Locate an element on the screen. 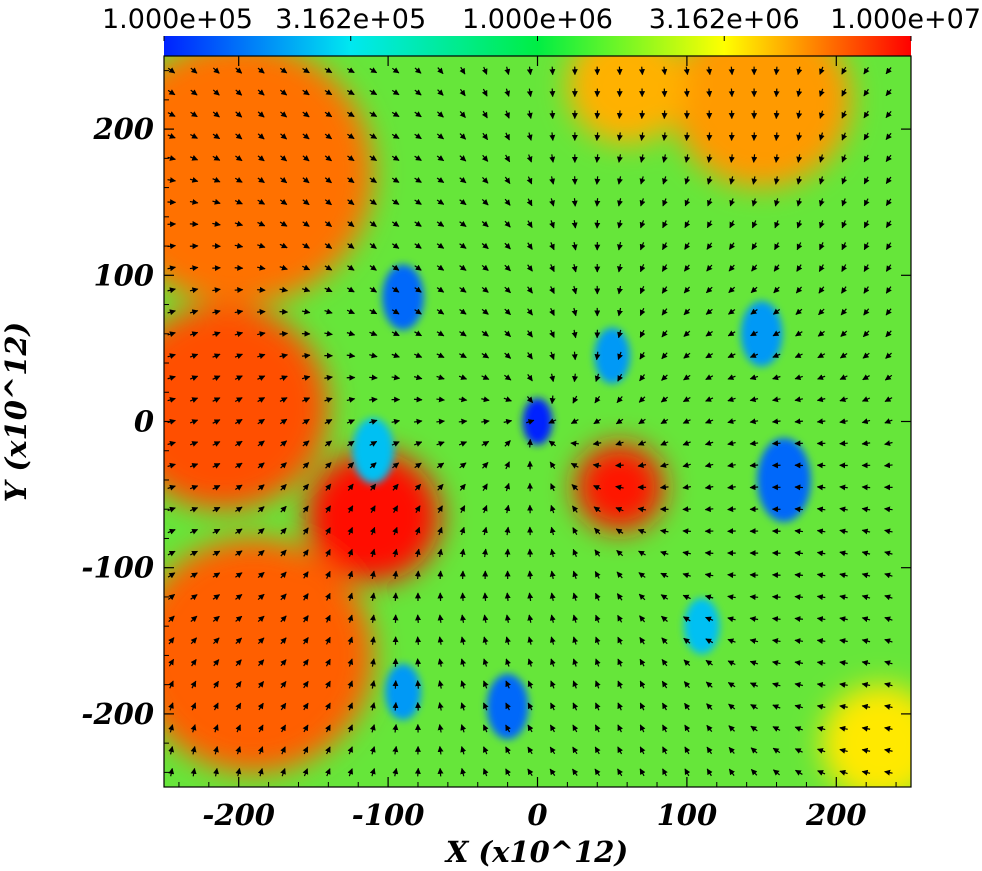 Image resolution: width=982 pixels, height=871 pixels. y-tick-label: -100 is located at coordinates (117, 568).